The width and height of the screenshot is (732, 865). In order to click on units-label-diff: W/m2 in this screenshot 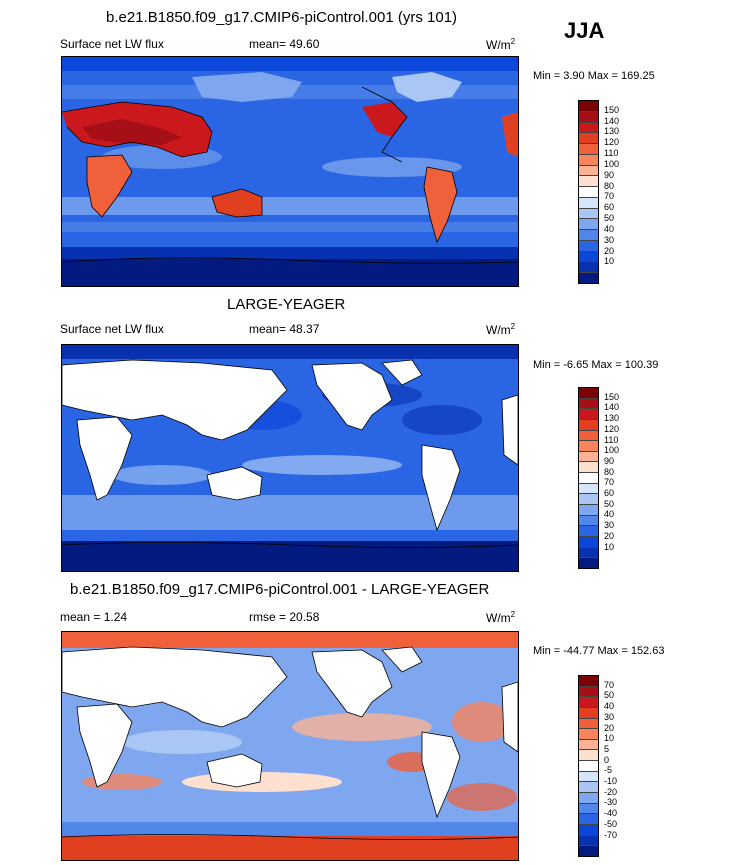, I will do `click(501, 617)`.